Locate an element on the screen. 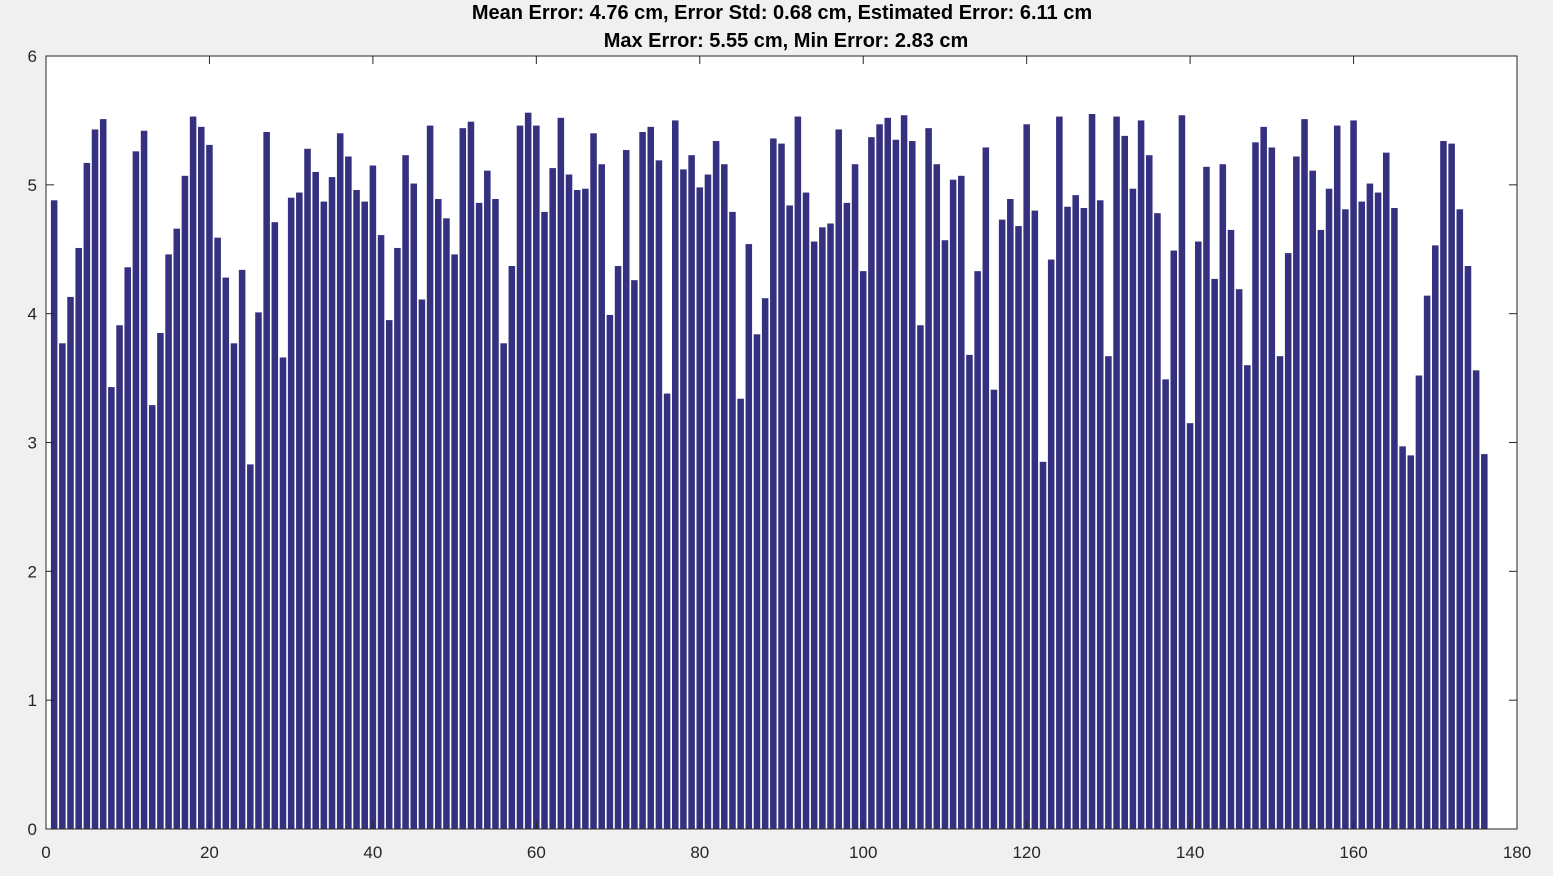 This screenshot has height=876, width=1553. x-tick-label-20: 20 is located at coordinates (209, 852).